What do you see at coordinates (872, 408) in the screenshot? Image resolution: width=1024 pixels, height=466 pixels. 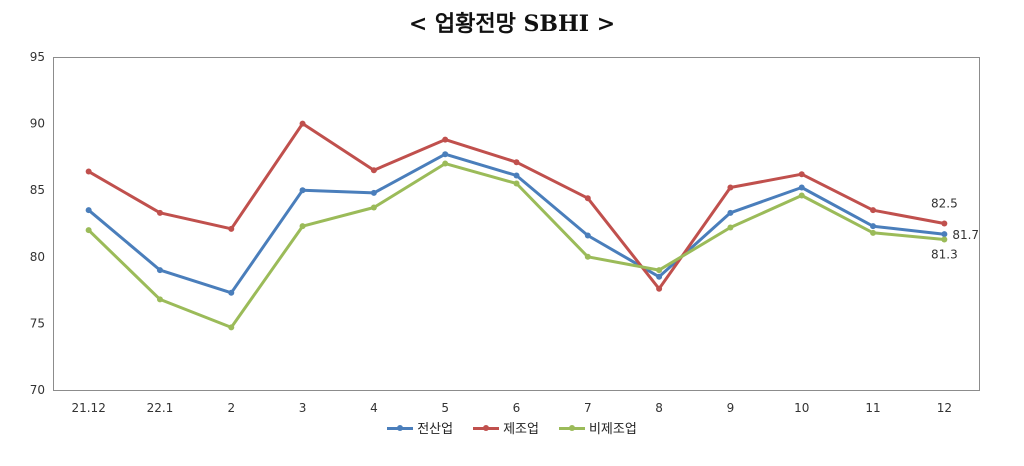 I see `x-tick-label: 11` at bounding box center [872, 408].